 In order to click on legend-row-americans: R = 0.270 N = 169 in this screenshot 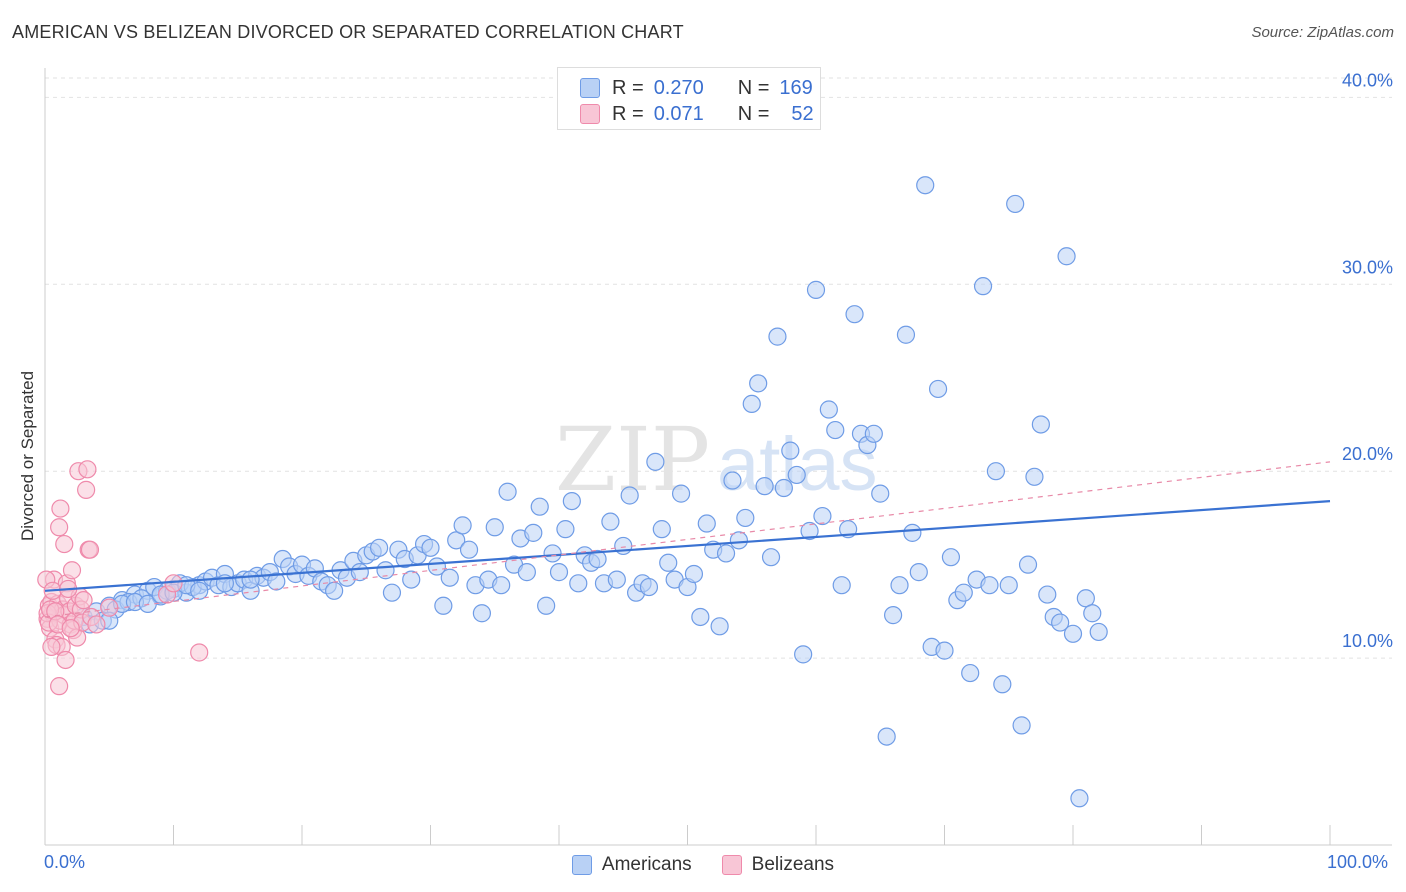, I will do `click(696, 88)`.